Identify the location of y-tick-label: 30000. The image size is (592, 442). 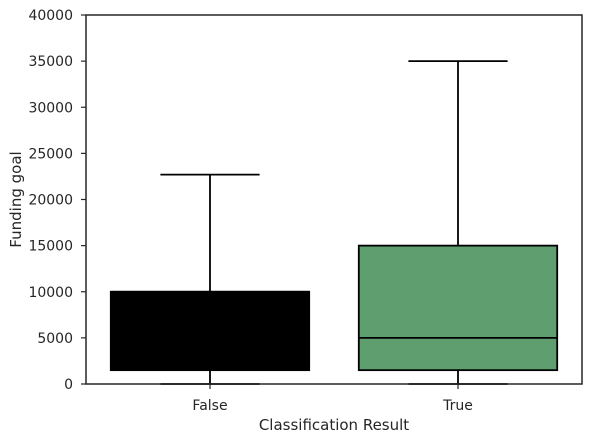
(50, 108).